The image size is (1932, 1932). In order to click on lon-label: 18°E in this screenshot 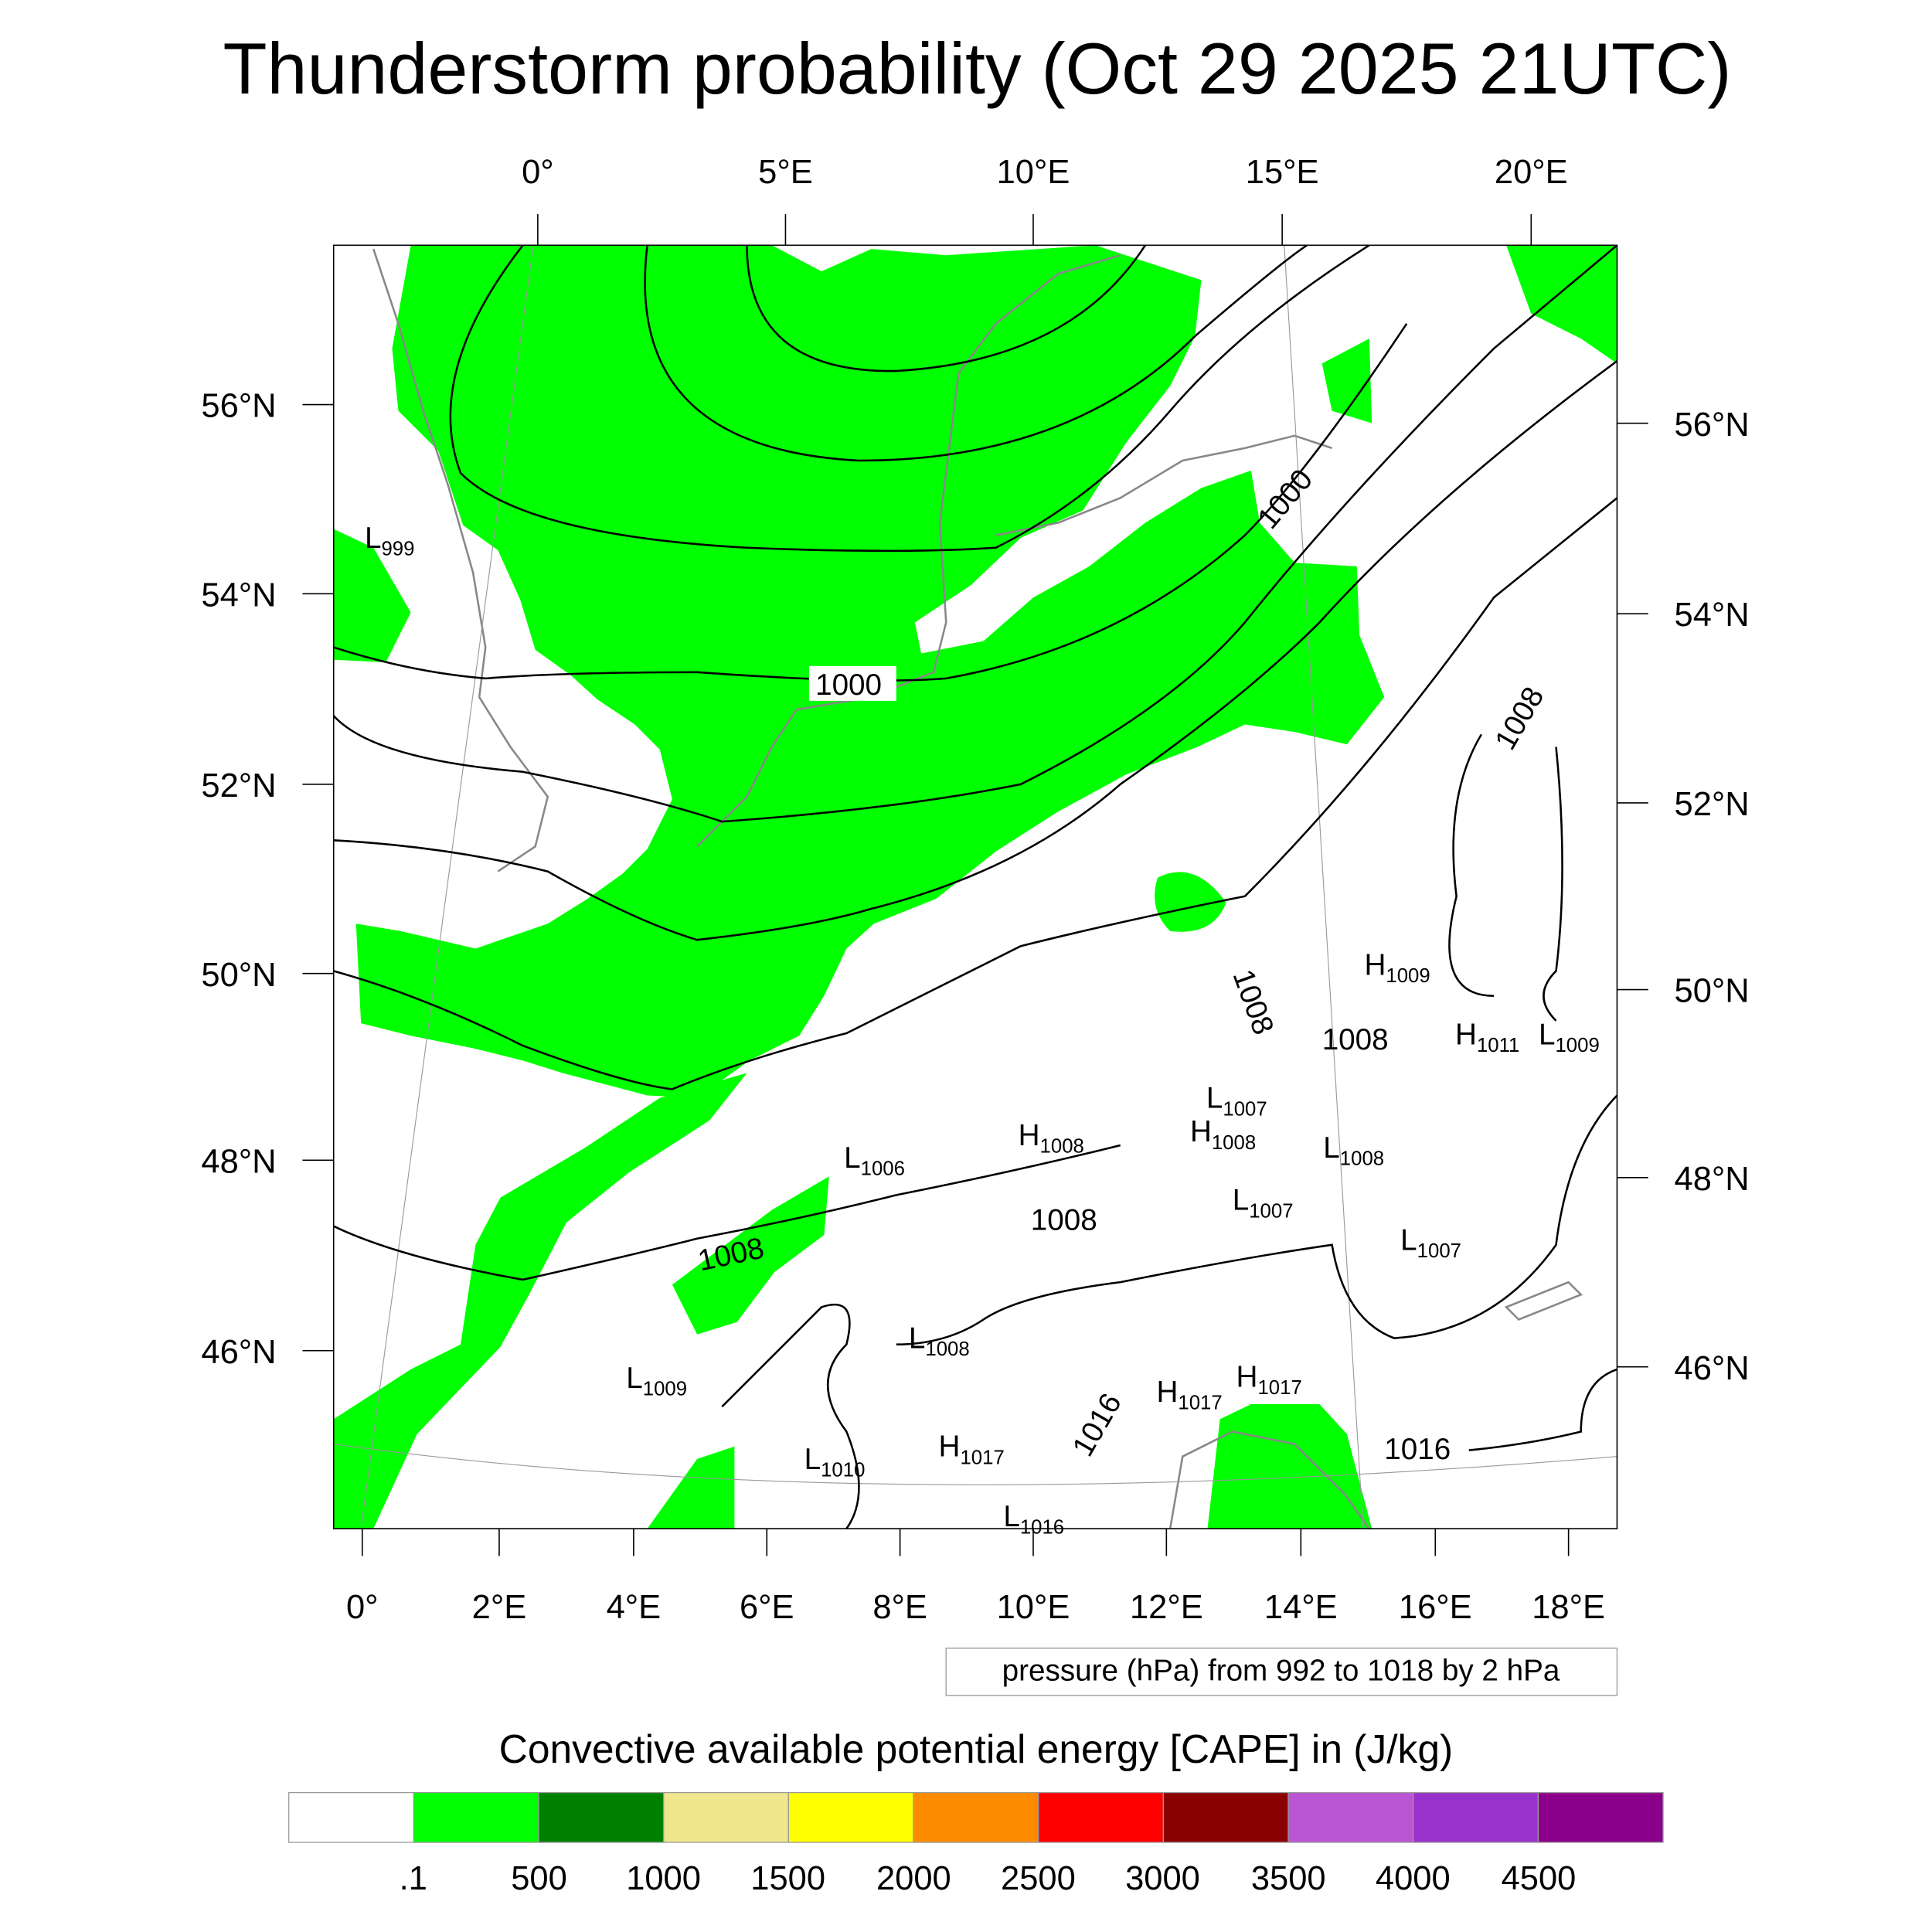, I will do `click(1568, 1608)`.